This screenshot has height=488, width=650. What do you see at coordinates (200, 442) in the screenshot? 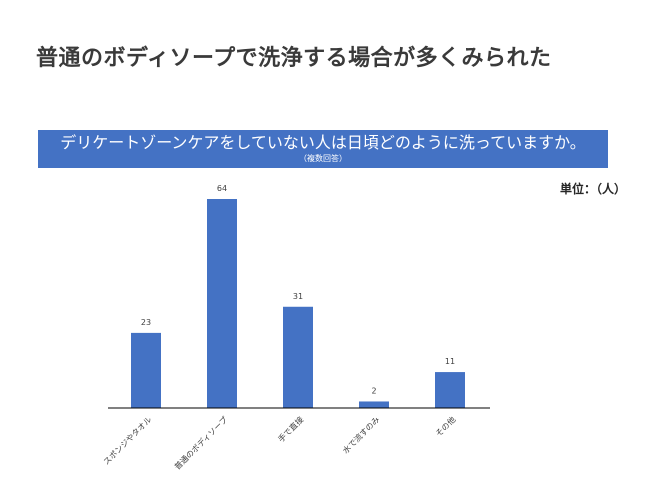
I see `category-label-1: 普通のボディソープ` at bounding box center [200, 442].